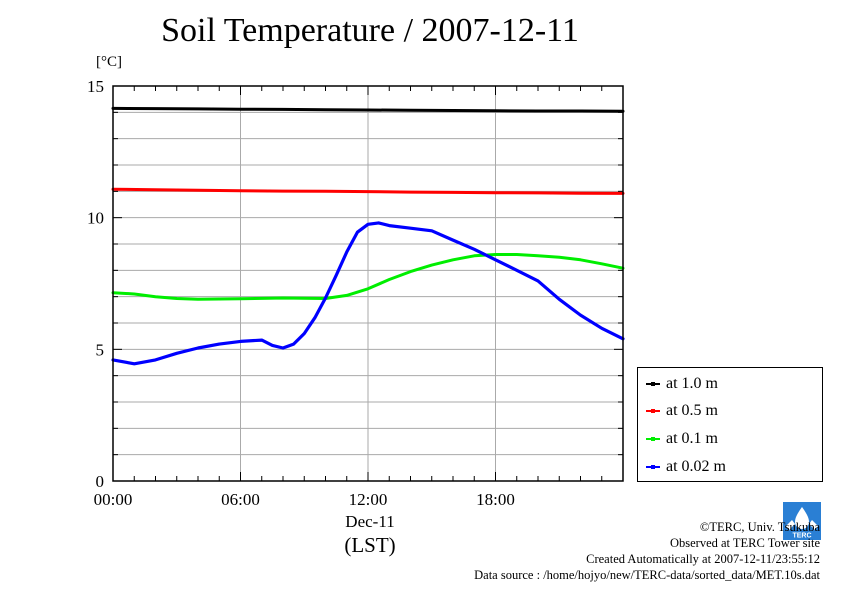  Describe the element at coordinates (100, 349) in the screenshot. I see `y-tick-label: 5` at that location.